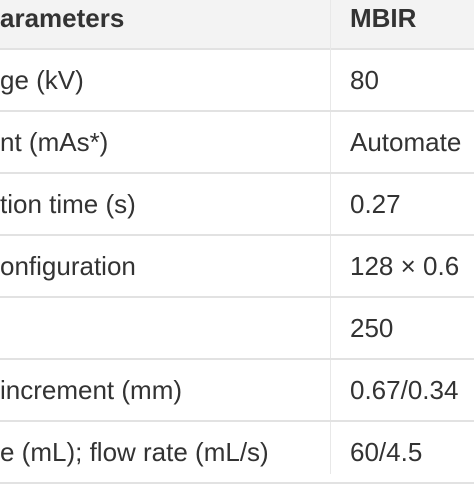 The image size is (474, 484). I want to click on table-row: onfiguration 128 × 0.6, so click(237, 267).